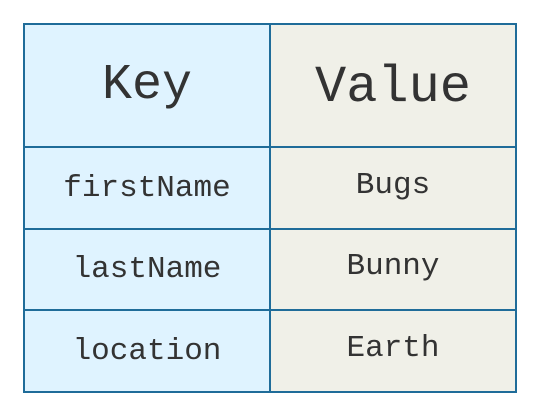 The height and width of the screenshot is (418, 541). Describe the element at coordinates (393, 270) in the screenshot. I see `value-cell: Bunny` at that location.